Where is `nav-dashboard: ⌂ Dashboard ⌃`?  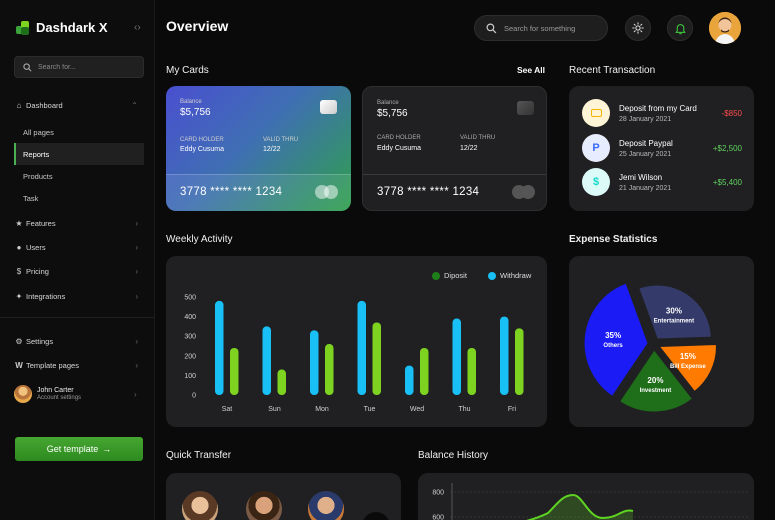 nav-dashboard: ⌂ Dashboard ⌃ is located at coordinates (79, 105).